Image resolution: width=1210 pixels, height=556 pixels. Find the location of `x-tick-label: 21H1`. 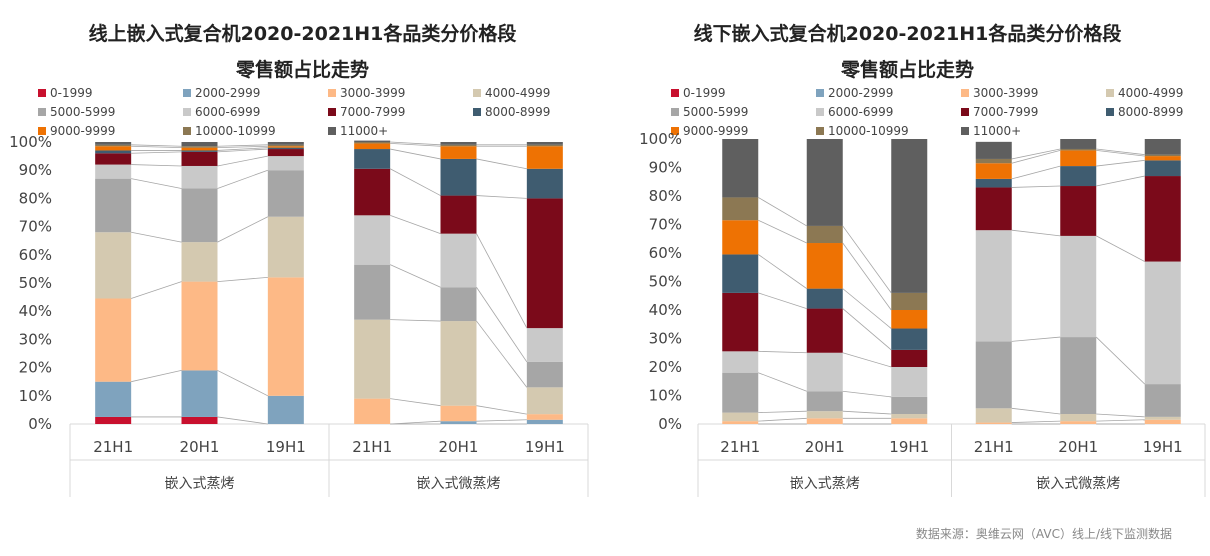

x-tick-label: 21H1 is located at coordinates (740, 447).